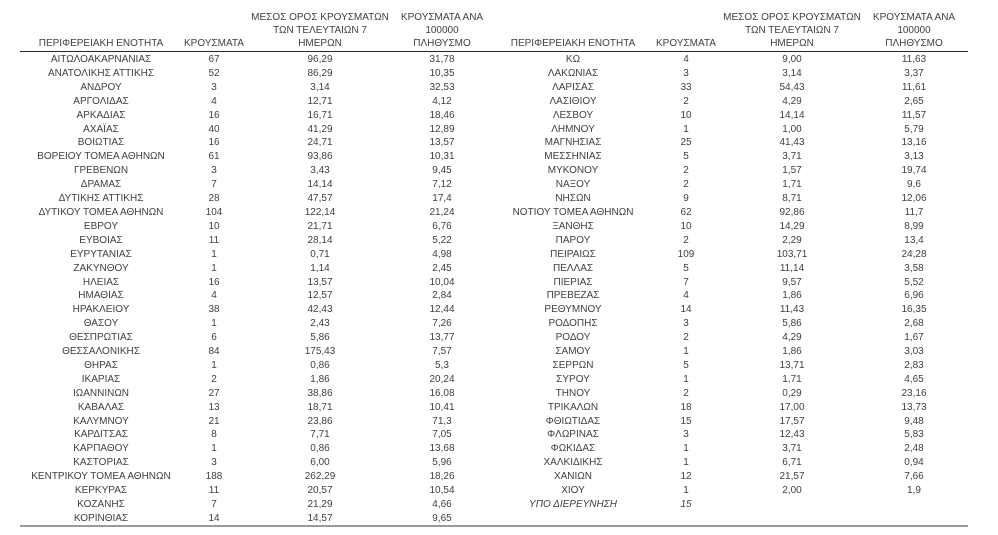 This screenshot has width=998, height=535. I want to click on cell-per100k: 4,66, so click(442, 504).